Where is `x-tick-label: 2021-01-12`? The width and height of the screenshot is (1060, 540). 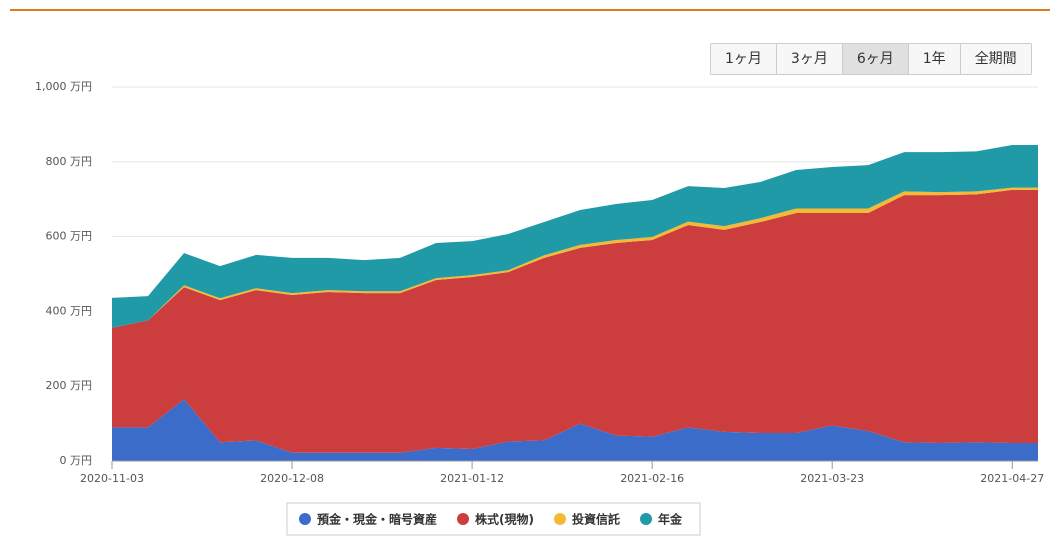
x-tick-label: 2021-01-12 is located at coordinates (472, 478).